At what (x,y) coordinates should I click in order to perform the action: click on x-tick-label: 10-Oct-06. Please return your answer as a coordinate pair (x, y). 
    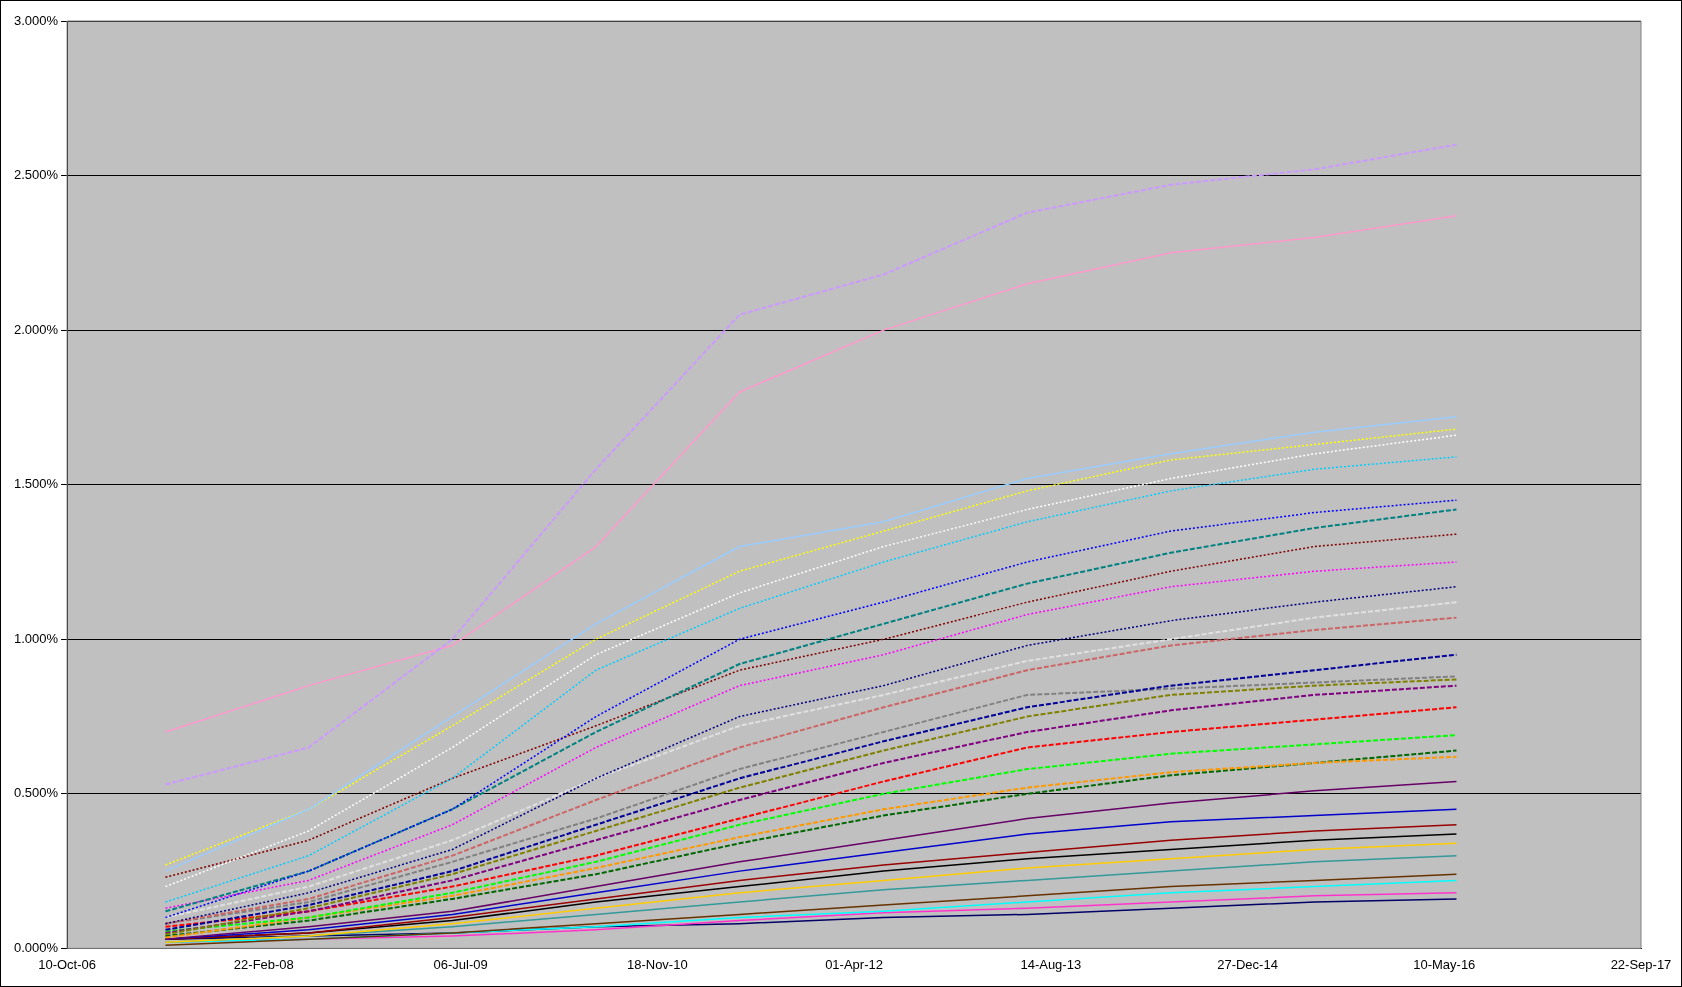
    Looking at the image, I should click on (67, 964).